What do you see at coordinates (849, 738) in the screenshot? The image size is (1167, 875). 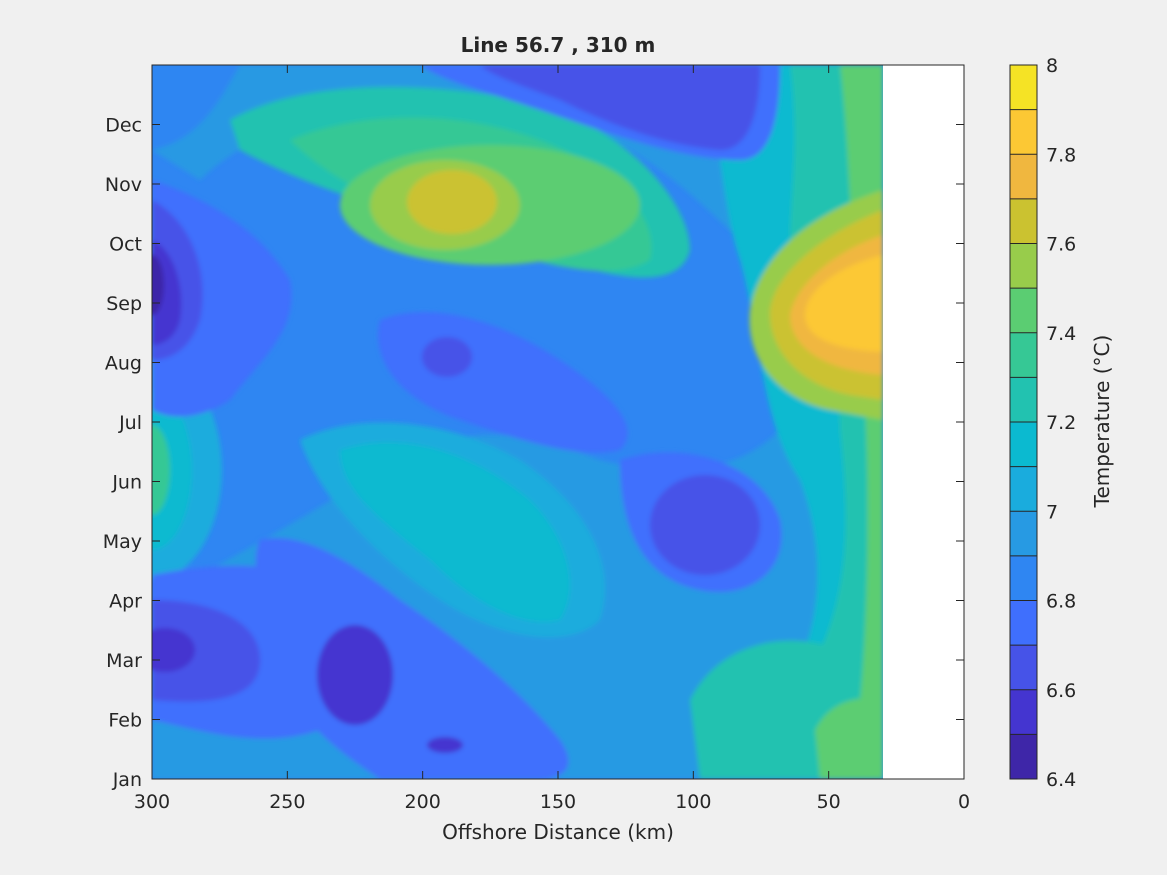 I see `contour-band-7.4-southeast` at bounding box center [849, 738].